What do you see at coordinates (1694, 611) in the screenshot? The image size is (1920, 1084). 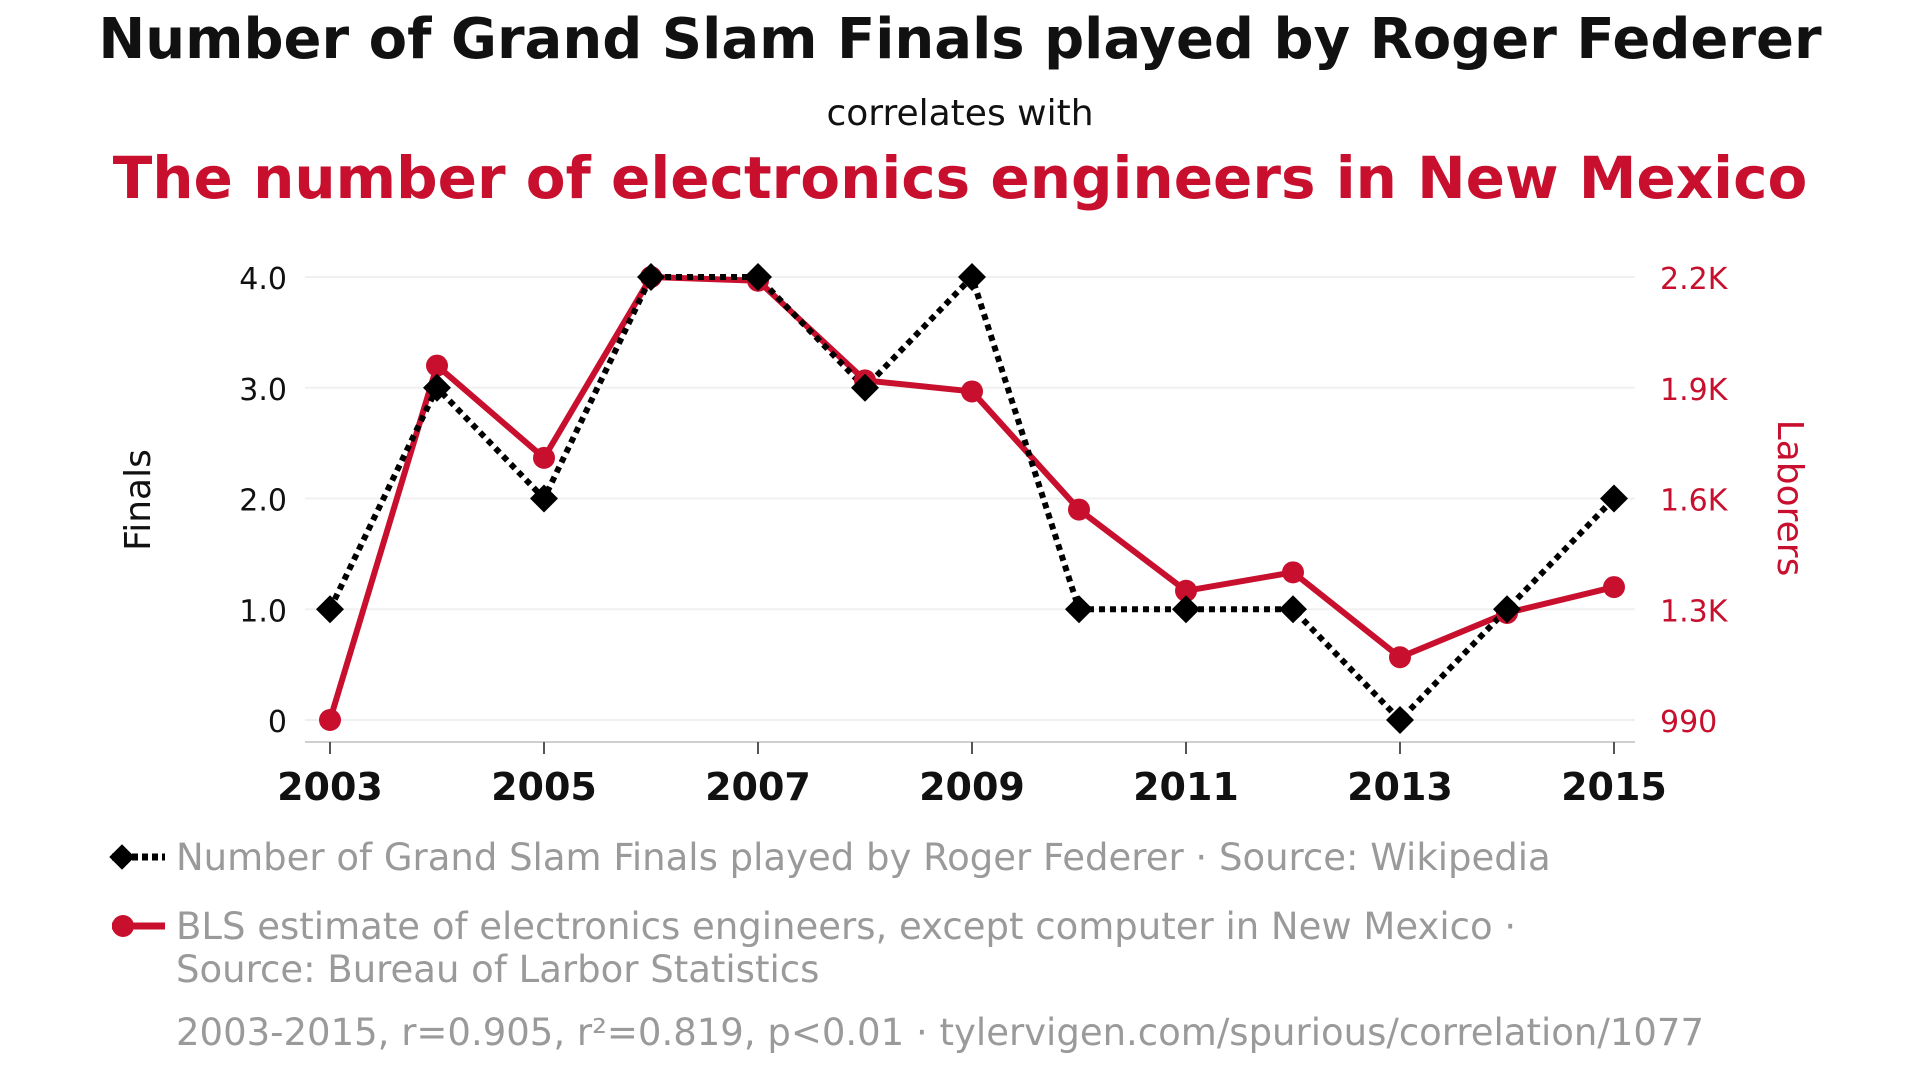 I see `y-tick-label-right: 1.3K` at bounding box center [1694, 611].